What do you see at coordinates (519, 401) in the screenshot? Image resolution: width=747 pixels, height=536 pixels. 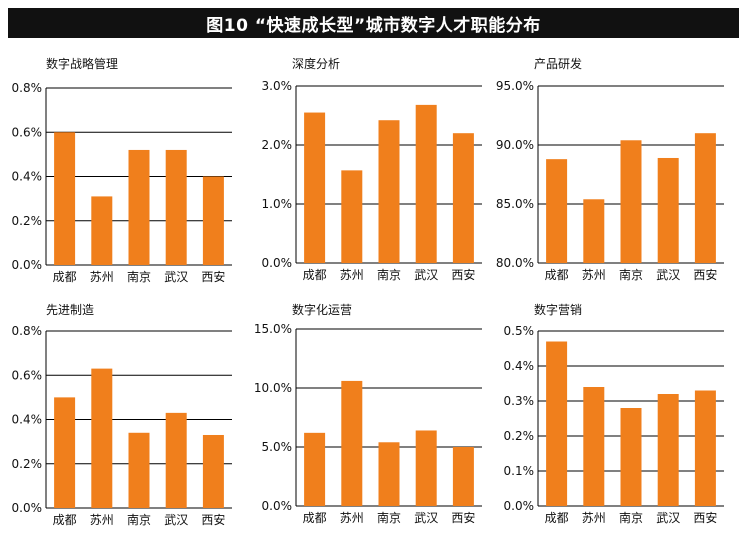 I see `y-tick-label: 0.3%` at bounding box center [519, 401].